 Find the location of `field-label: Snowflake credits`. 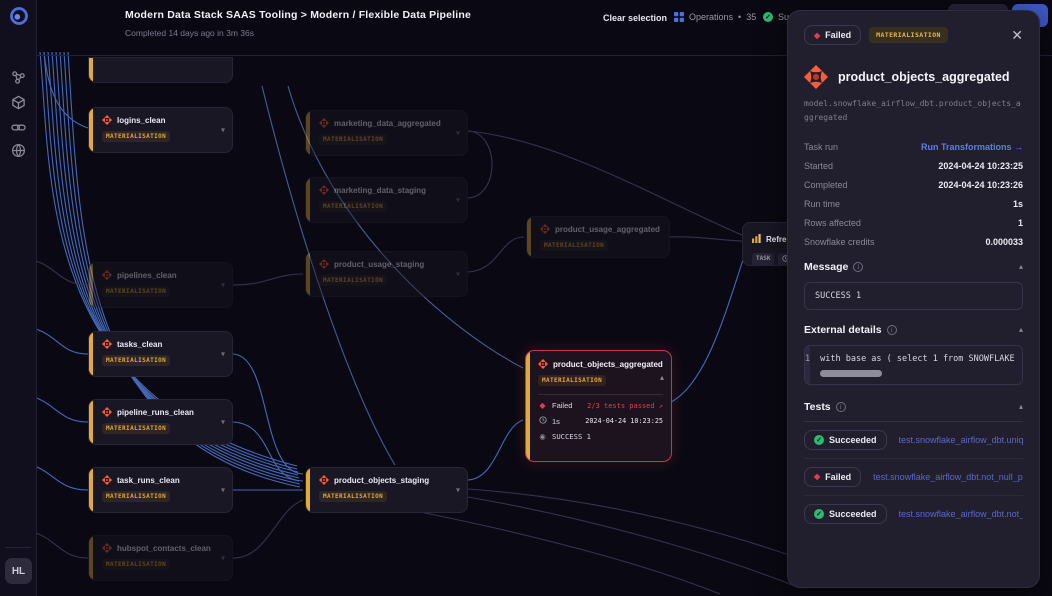

field-label: Snowflake credits is located at coordinates (839, 241).